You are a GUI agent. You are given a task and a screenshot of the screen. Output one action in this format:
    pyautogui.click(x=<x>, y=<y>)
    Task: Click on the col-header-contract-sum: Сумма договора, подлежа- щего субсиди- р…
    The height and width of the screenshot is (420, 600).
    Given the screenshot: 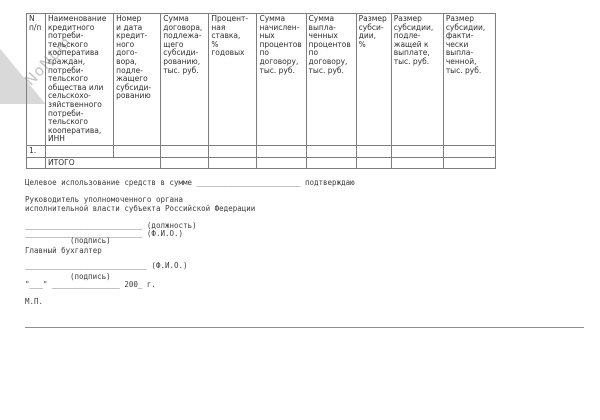 What is the action you would take?
    pyautogui.click(x=185, y=79)
    